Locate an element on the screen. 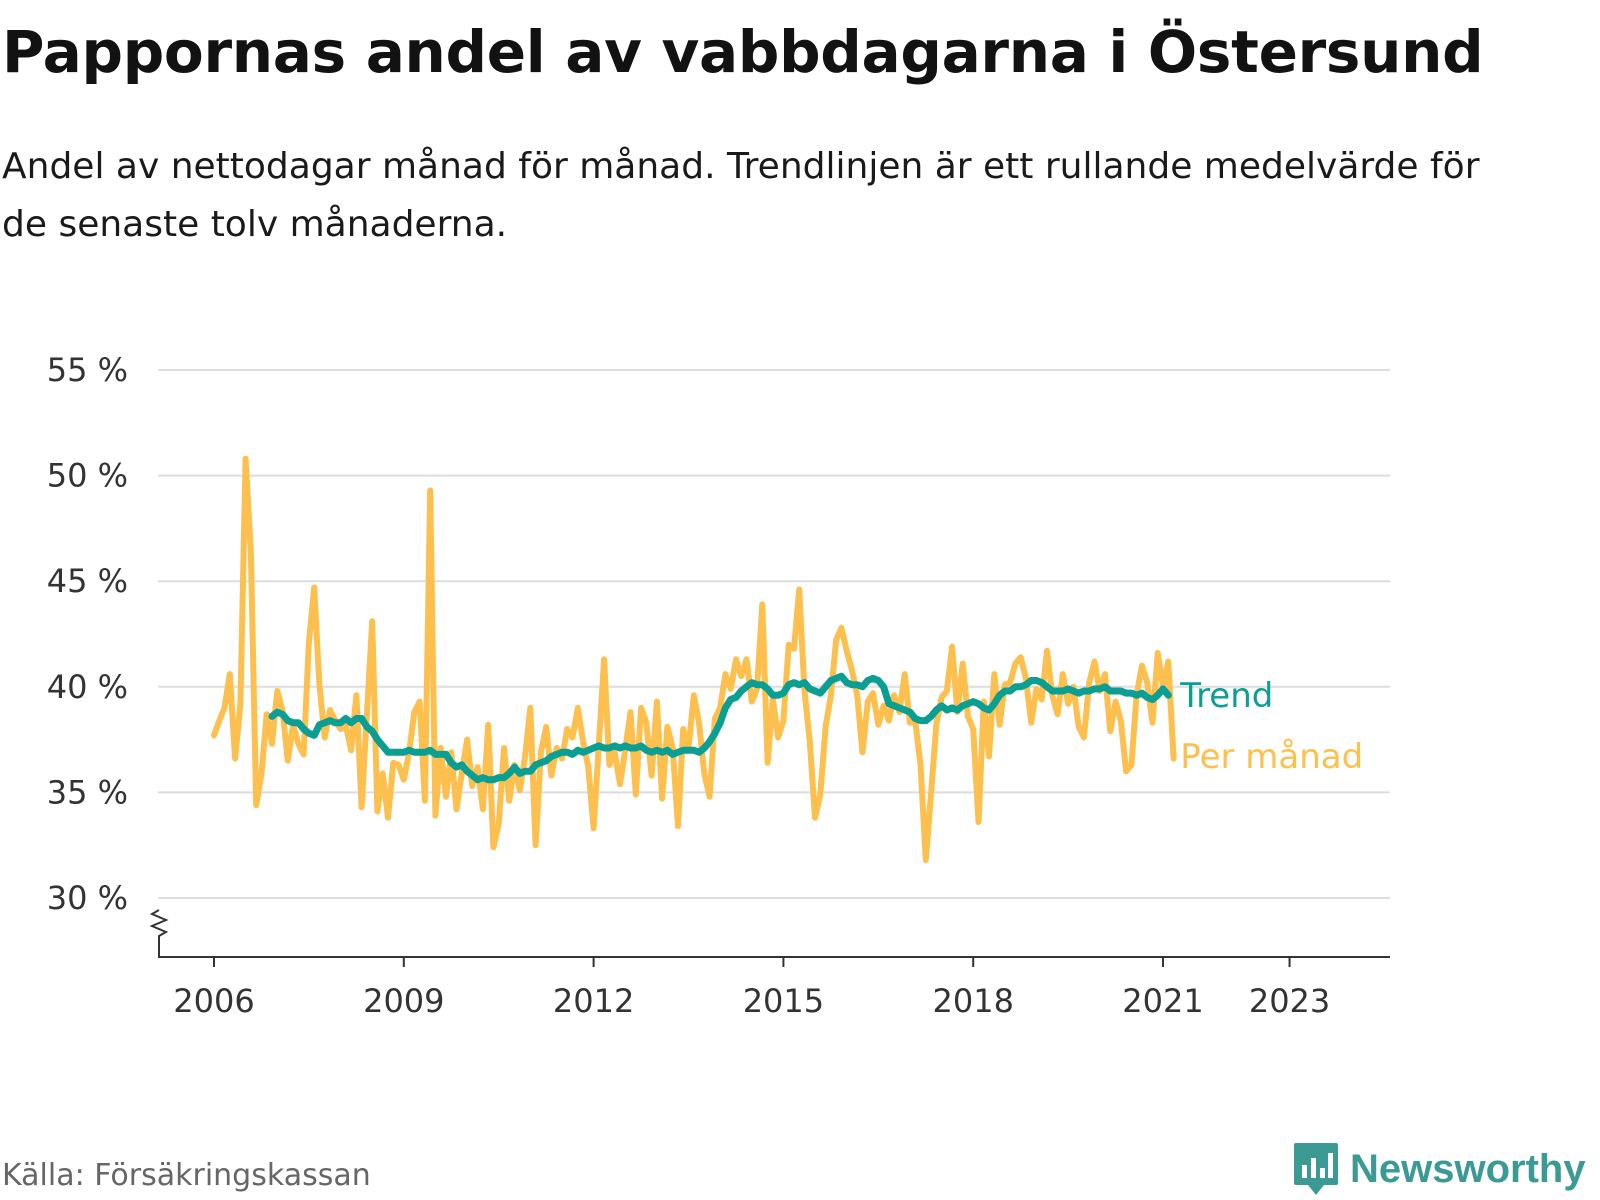 This screenshot has height=1200, width=1600. x-tick-label: 2015 is located at coordinates (783, 1001).